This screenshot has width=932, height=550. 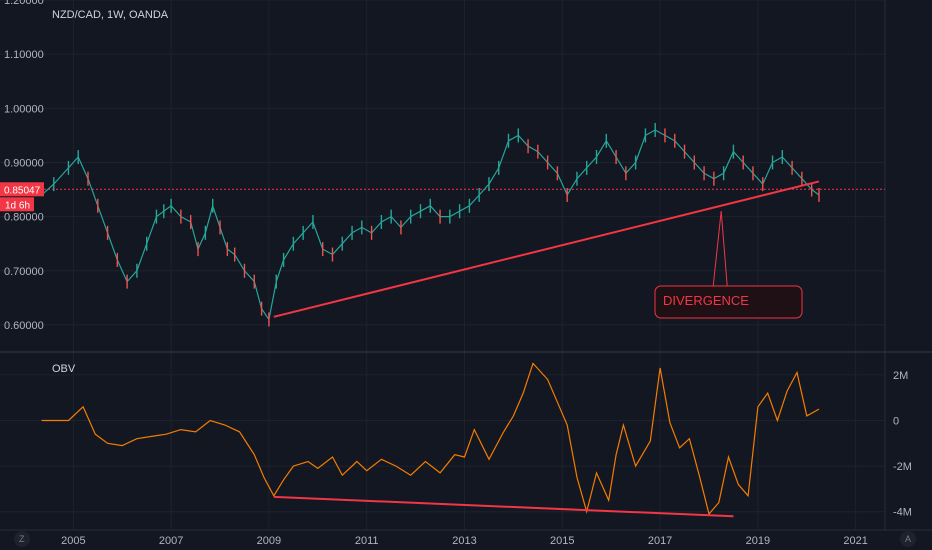 I want to click on obv-tick-label: -4M, so click(x=902, y=513).